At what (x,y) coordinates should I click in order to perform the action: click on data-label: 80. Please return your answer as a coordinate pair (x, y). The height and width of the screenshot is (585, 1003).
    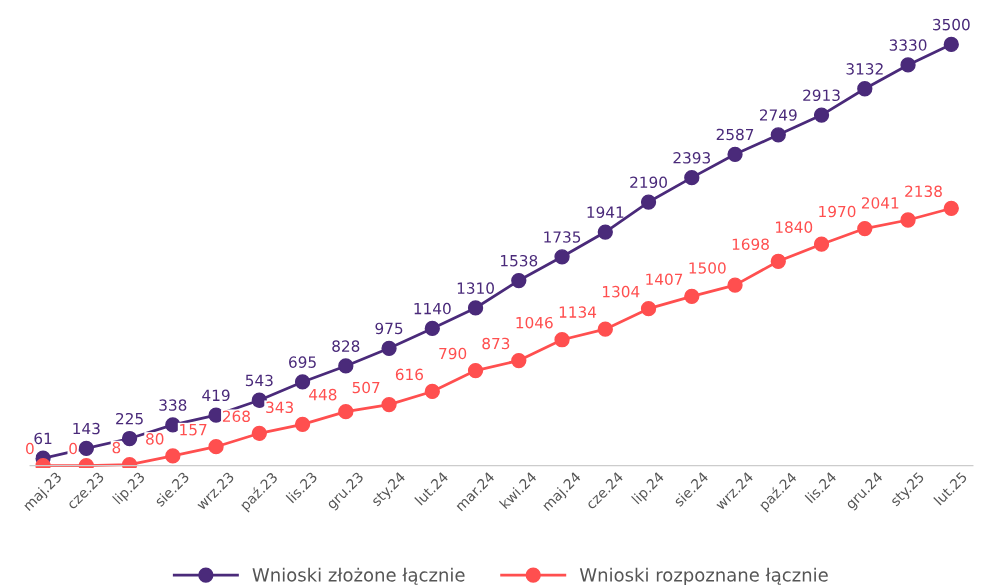
    Looking at the image, I should click on (155, 439).